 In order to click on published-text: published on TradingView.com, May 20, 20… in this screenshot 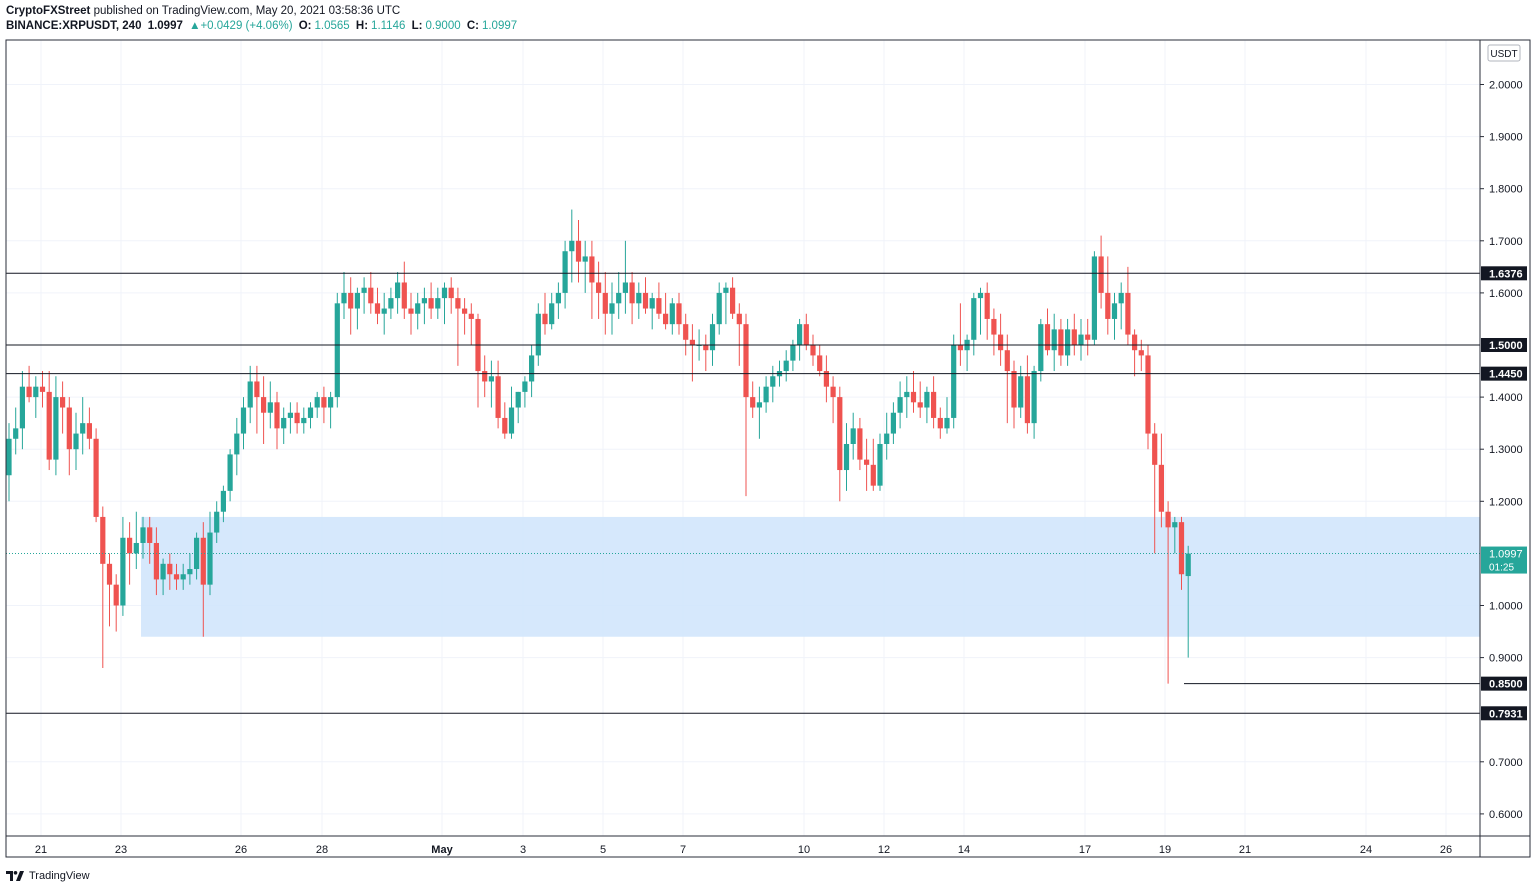, I will do `click(247, 11)`.